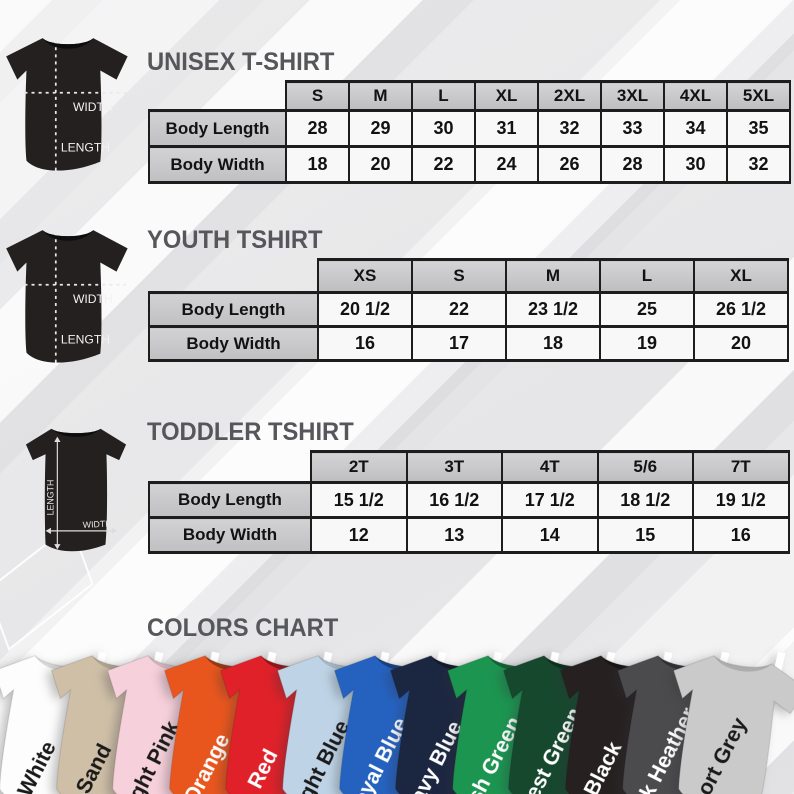  What do you see at coordinates (720, 715) in the screenshot?
I see `color-swatch-shirt: Sport Grey` at bounding box center [720, 715].